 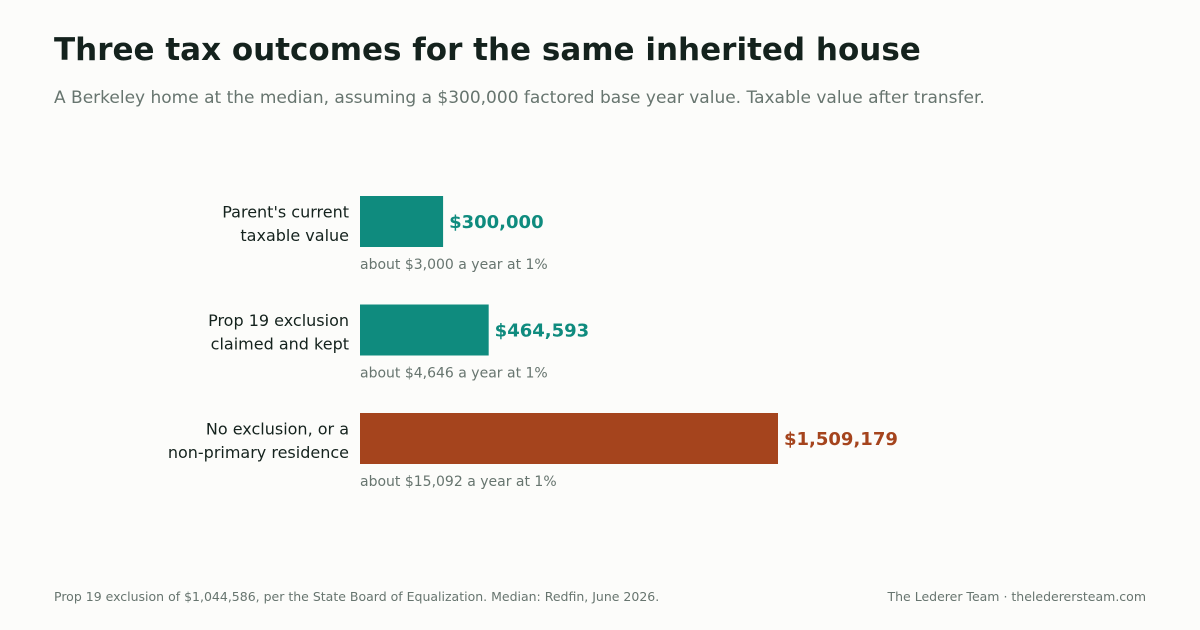 I want to click on value-label: $1,509,179, so click(x=841, y=439).